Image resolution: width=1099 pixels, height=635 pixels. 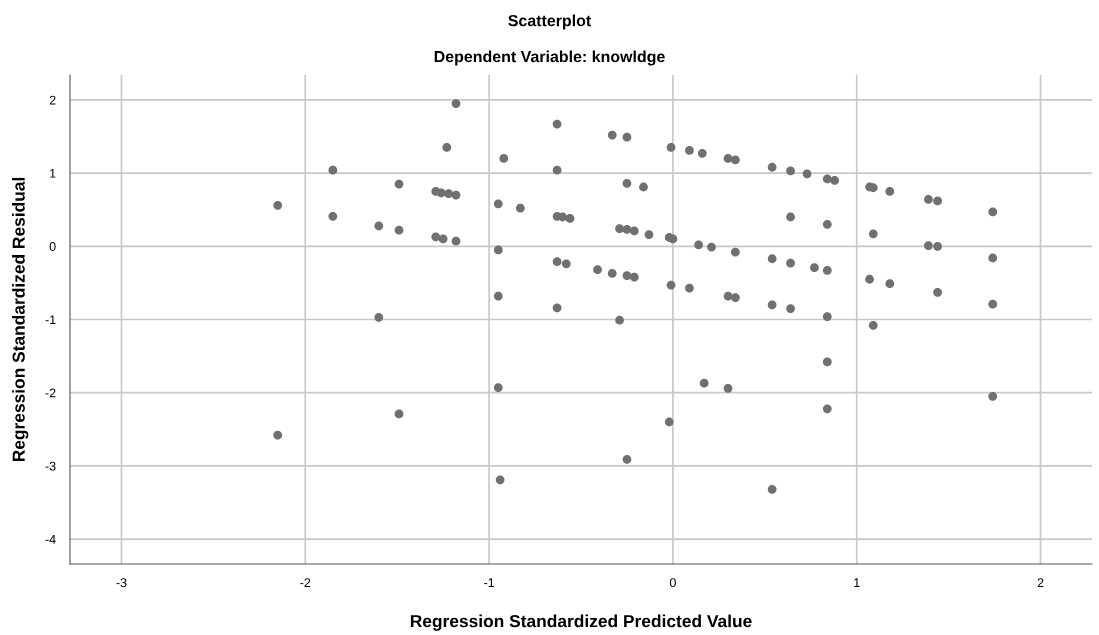 What do you see at coordinates (50, 320) in the screenshot?
I see `y-tick-label: -1` at bounding box center [50, 320].